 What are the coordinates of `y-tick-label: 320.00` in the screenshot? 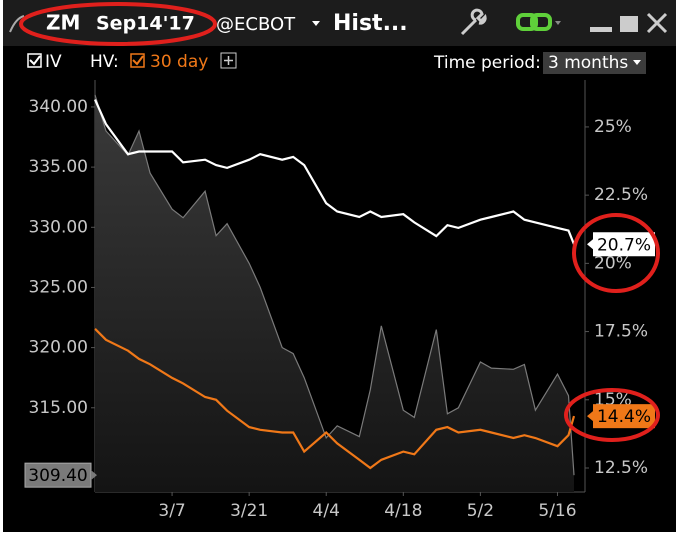 It's located at (58, 348).